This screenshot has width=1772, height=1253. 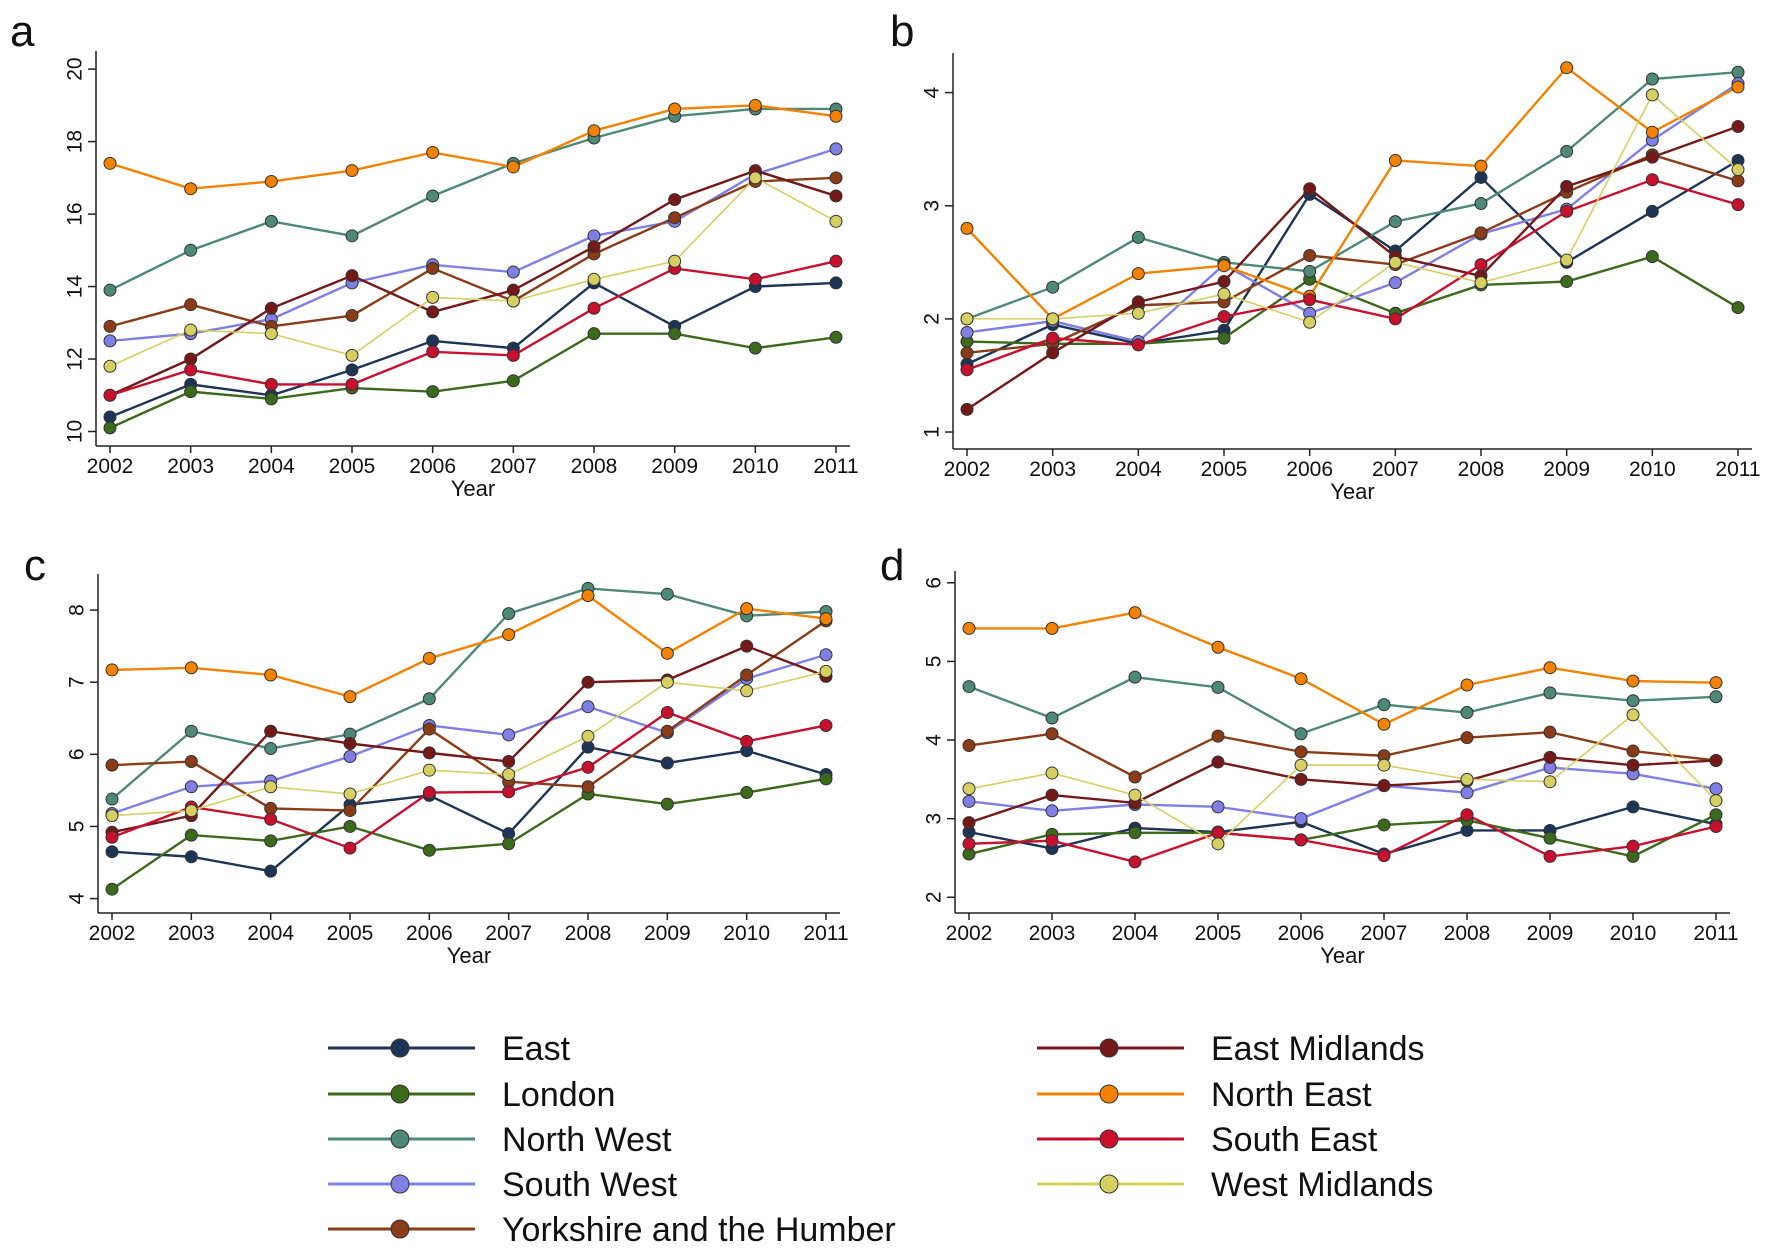 What do you see at coordinates (699, 1230) in the screenshot?
I see `legend-label: Yorkshire and the Humber` at bounding box center [699, 1230].